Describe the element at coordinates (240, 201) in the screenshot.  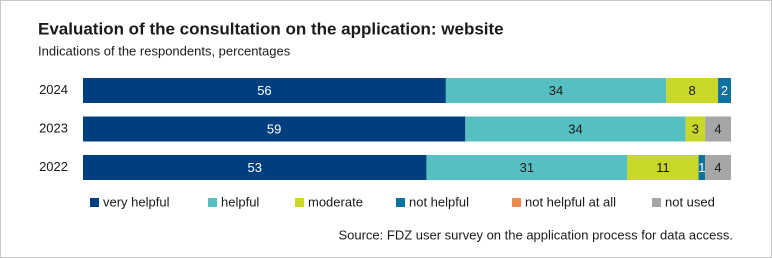
I see `legend-label: helpful` at that location.